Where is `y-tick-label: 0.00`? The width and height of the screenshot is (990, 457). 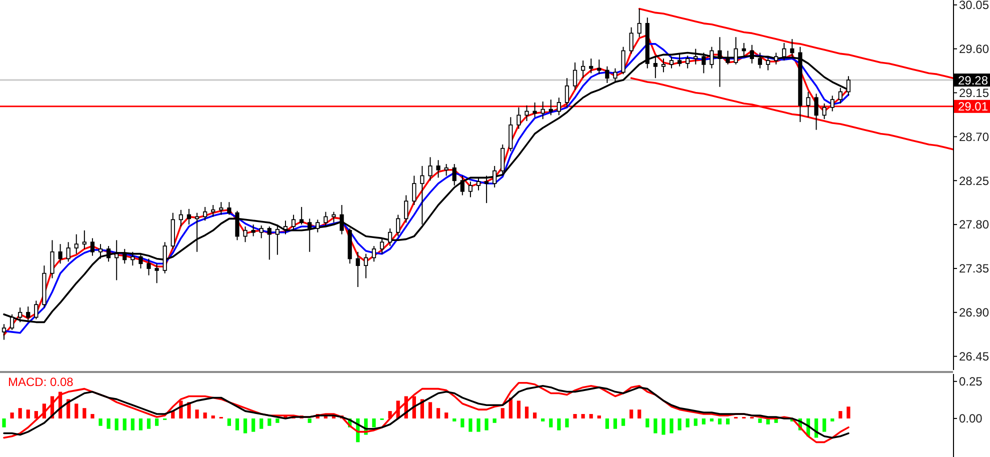 y-tick-label: 0.00 is located at coordinates (971, 419).